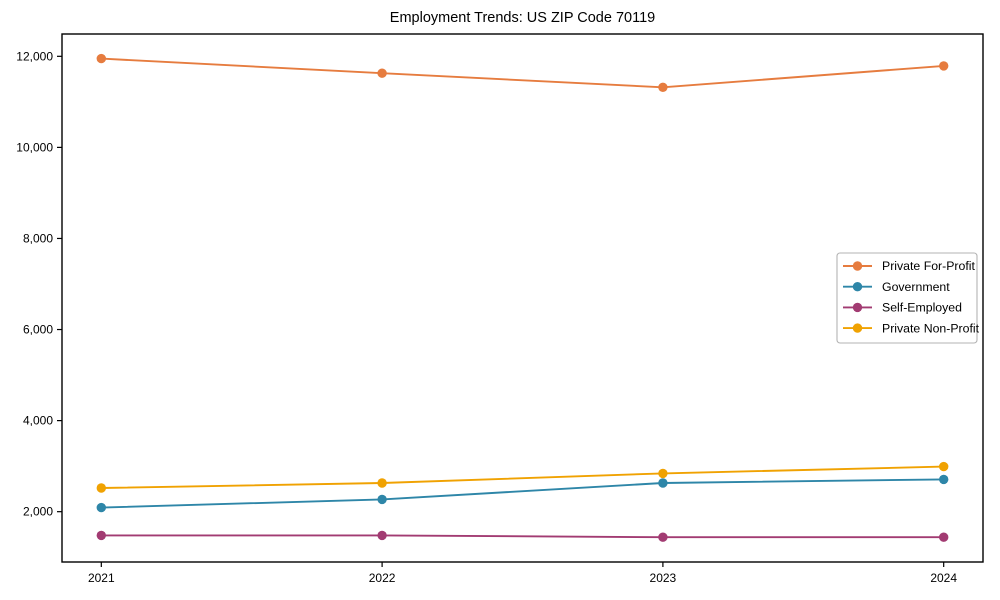 The width and height of the screenshot is (1000, 600). What do you see at coordinates (944, 537) in the screenshot?
I see `data-point-self-employed-2024` at bounding box center [944, 537].